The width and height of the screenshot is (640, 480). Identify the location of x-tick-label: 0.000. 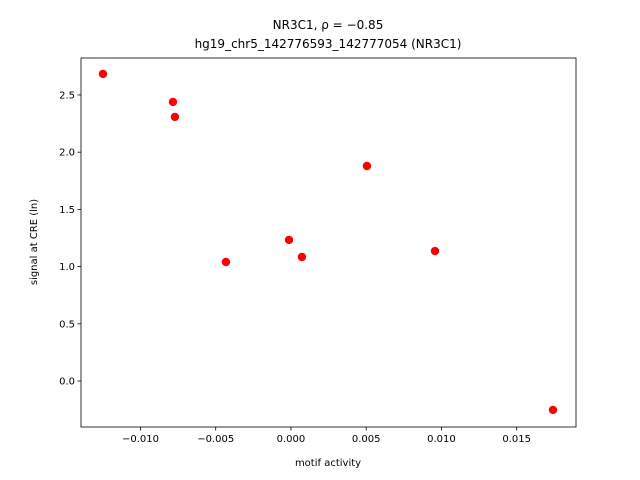
(291, 439).